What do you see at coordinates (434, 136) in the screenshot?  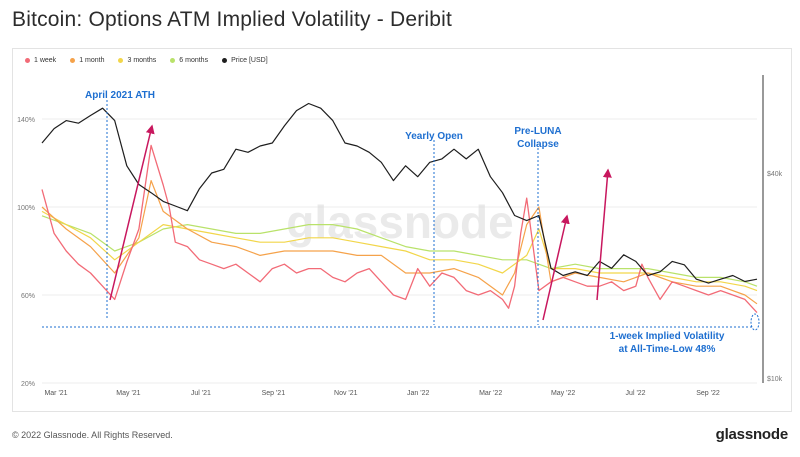 I see `annotation-yo: Yearly Open` at bounding box center [434, 136].